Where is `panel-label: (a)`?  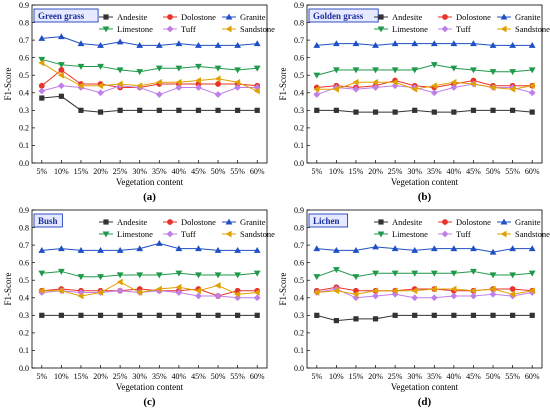
panel-label: (a) is located at coordinates (149, 197).